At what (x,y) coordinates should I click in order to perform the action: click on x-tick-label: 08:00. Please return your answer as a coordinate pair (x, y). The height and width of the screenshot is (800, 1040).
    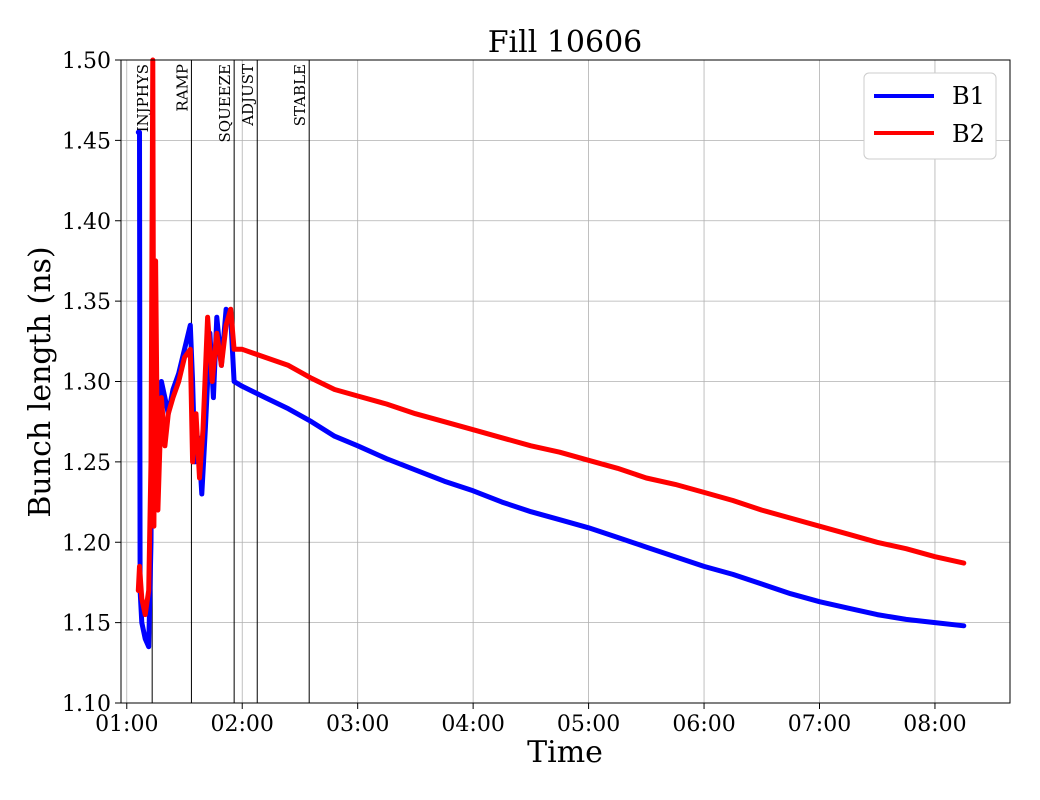
    Looking at the image, I should click on (934, 724).